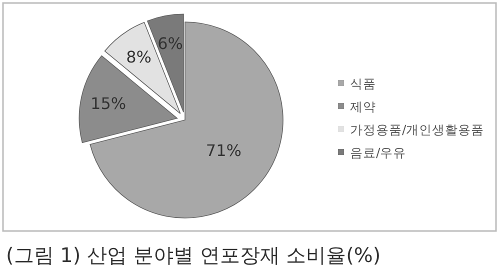 Image resolution: width=500 pixels, height=274 pixels. Describe the element at coordinates (378, 152) in the screenshot. I see `legend-label: 음료/우유` at that location.